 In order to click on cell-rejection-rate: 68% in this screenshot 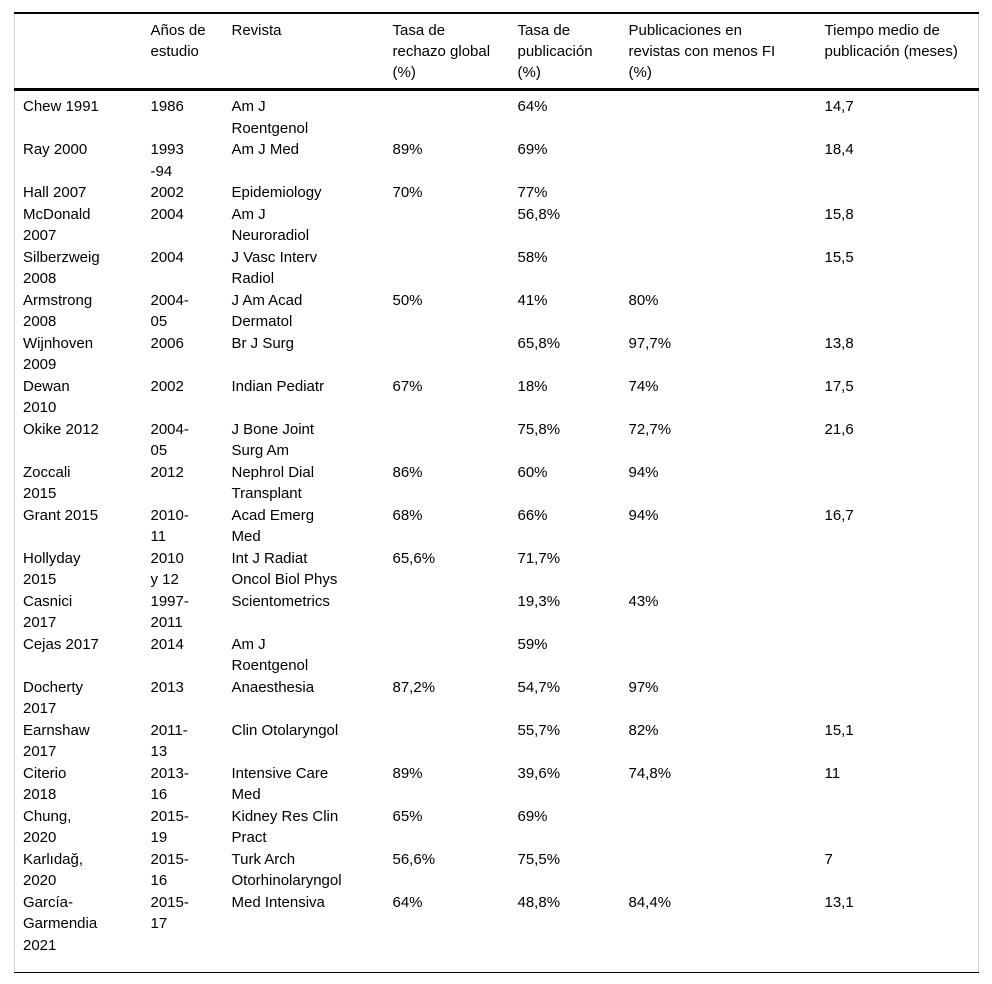, I will do `click(407, 515)`.